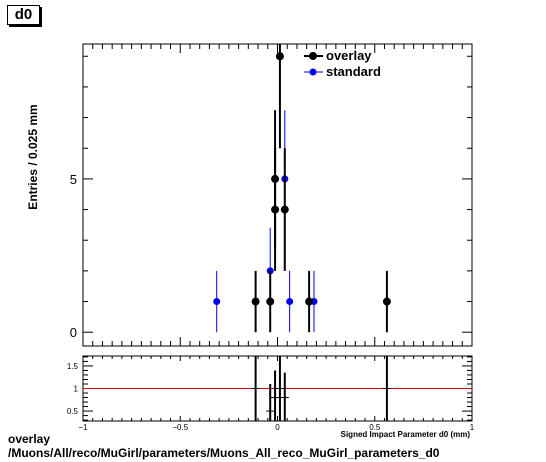  Describe the element at coordinates (23, 15) in the screenshot. I see `histogram-title: d0` at that location.